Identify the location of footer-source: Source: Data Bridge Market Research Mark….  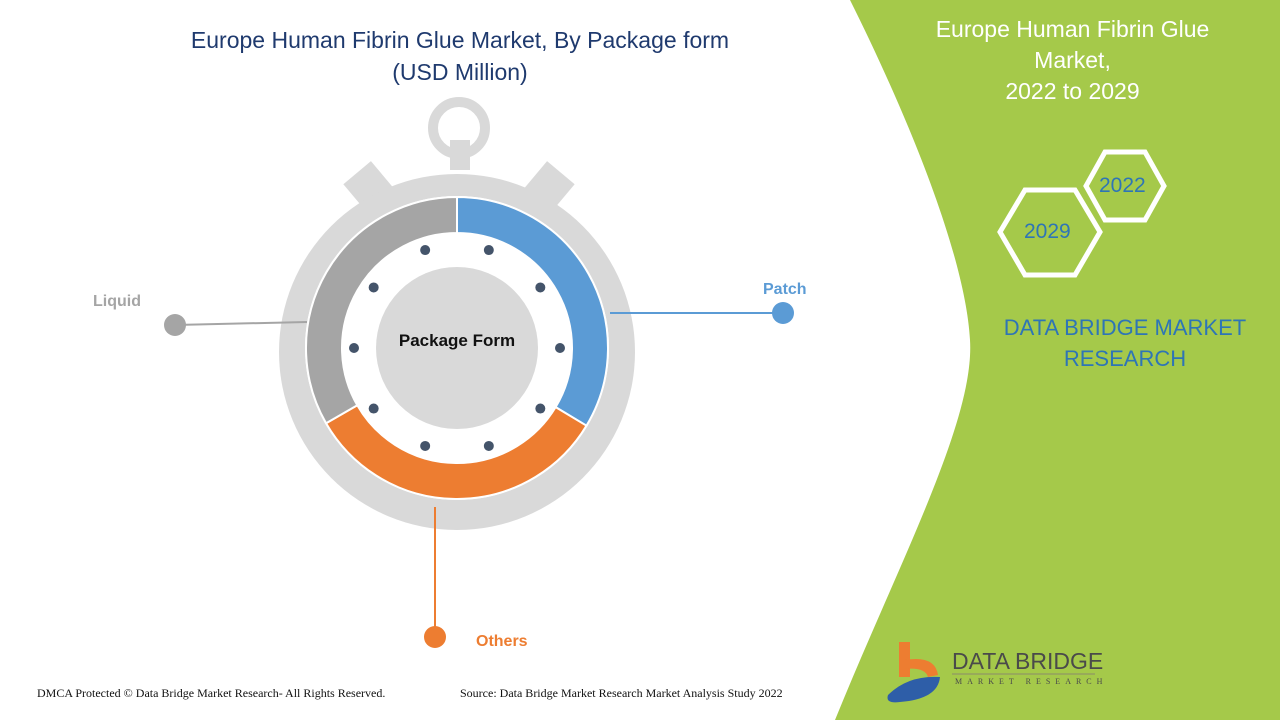
(621, 693).